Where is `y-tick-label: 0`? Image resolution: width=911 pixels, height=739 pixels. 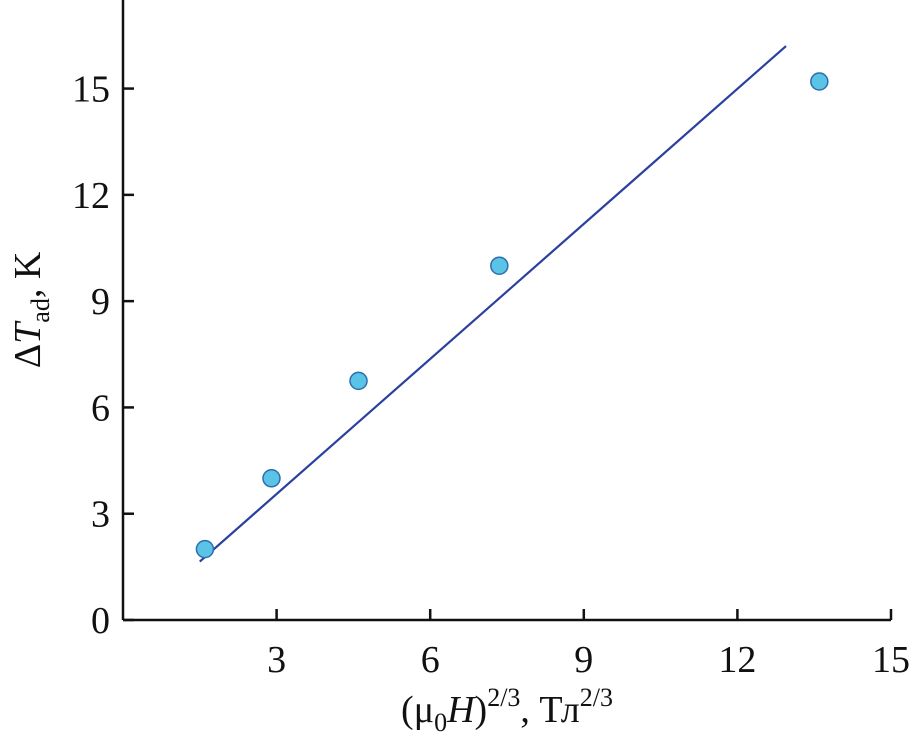 y-tick-label: 0 is located at coordinates (100, 621).